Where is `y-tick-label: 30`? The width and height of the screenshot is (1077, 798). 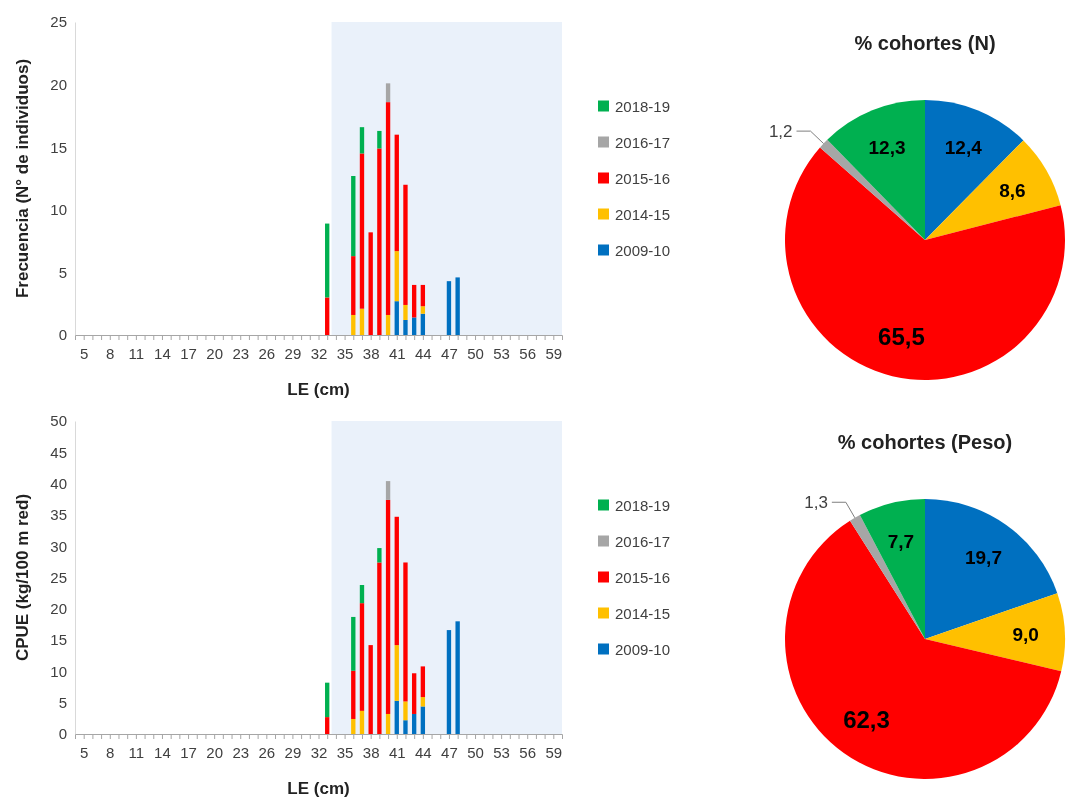 y-tick-label: 30 is located at coordinates (58, 546).